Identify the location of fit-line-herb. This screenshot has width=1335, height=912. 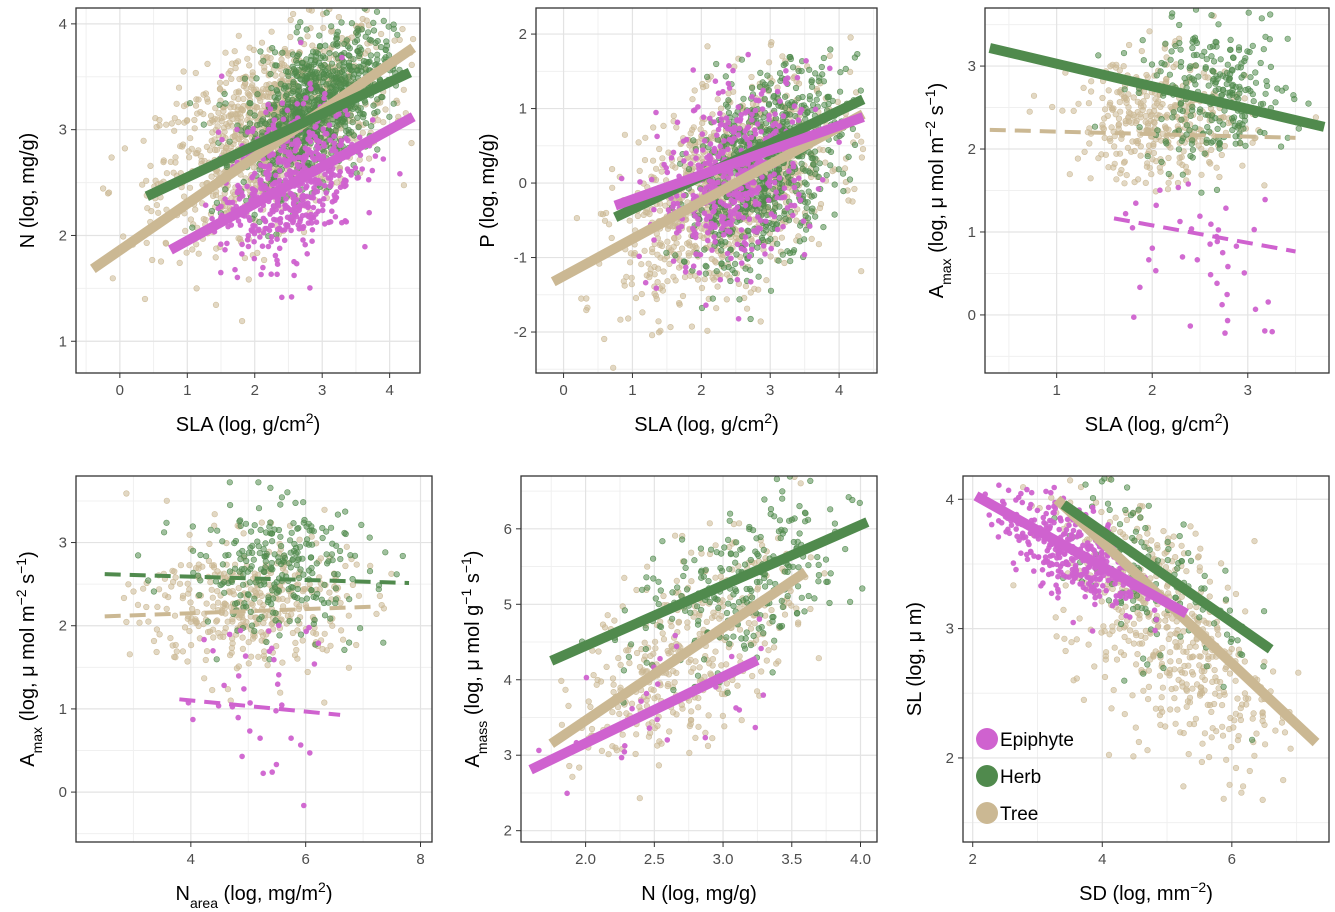
(278, 134).